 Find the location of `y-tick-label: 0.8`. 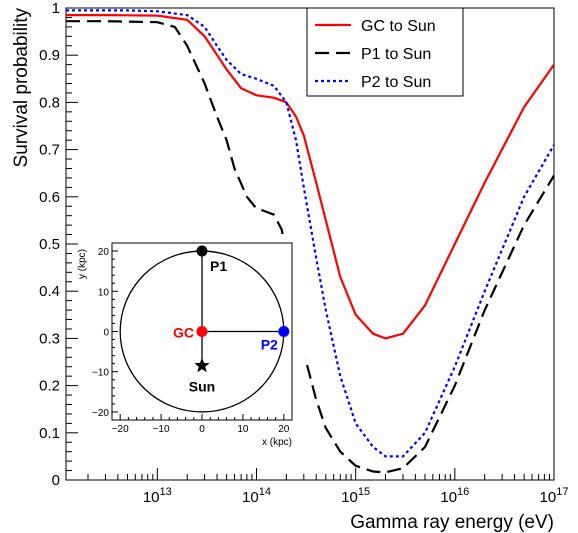

y-tick-label: 0.8 is located at coordinates (49, 102).